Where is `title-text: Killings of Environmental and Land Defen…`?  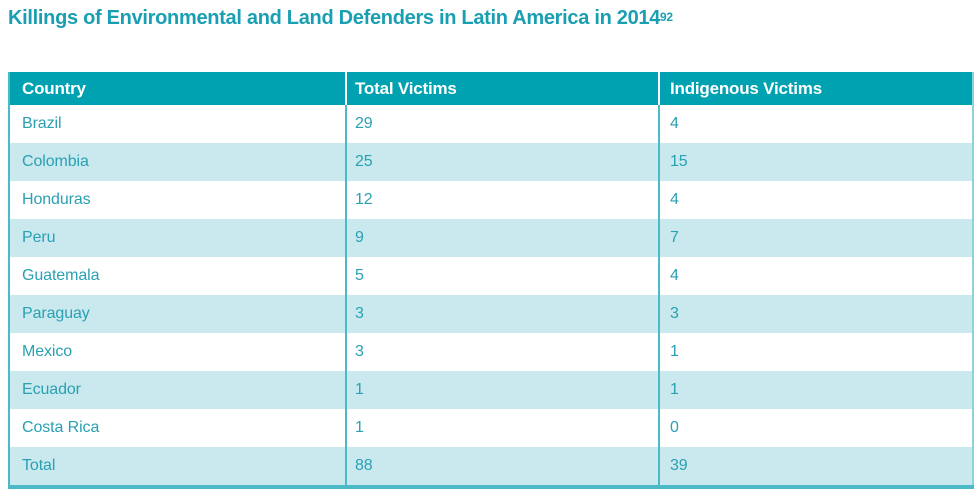
title-text: Killings of Environmental and Land Defen… is located at coordinates (334, 18).